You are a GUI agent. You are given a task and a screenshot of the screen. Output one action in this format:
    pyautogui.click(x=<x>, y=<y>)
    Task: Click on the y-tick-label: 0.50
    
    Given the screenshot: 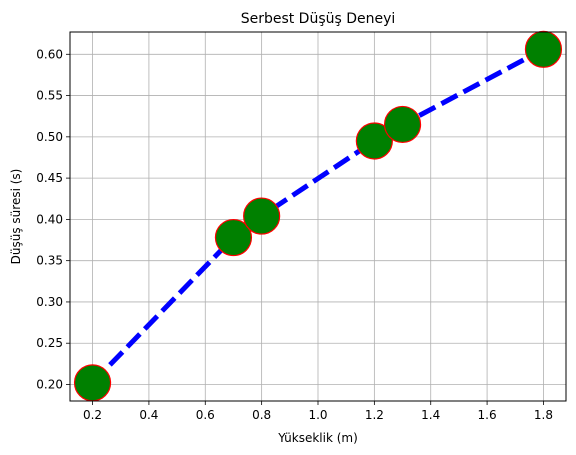 What is the action you would take?
    pyautogui.click(x=49, y=137)
    